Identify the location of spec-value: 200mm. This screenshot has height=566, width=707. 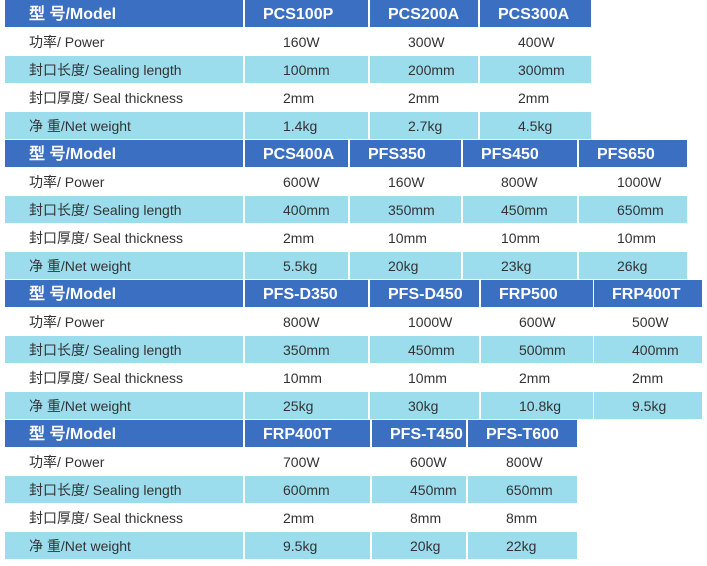
(424, 69).